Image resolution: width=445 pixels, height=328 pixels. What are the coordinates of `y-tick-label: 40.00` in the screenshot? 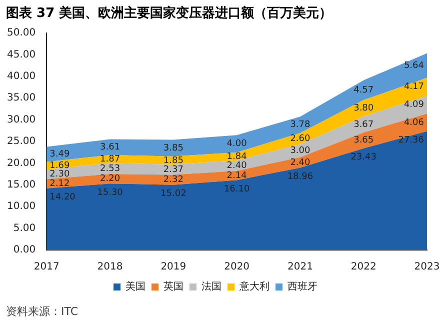 It's located at (21, 76).